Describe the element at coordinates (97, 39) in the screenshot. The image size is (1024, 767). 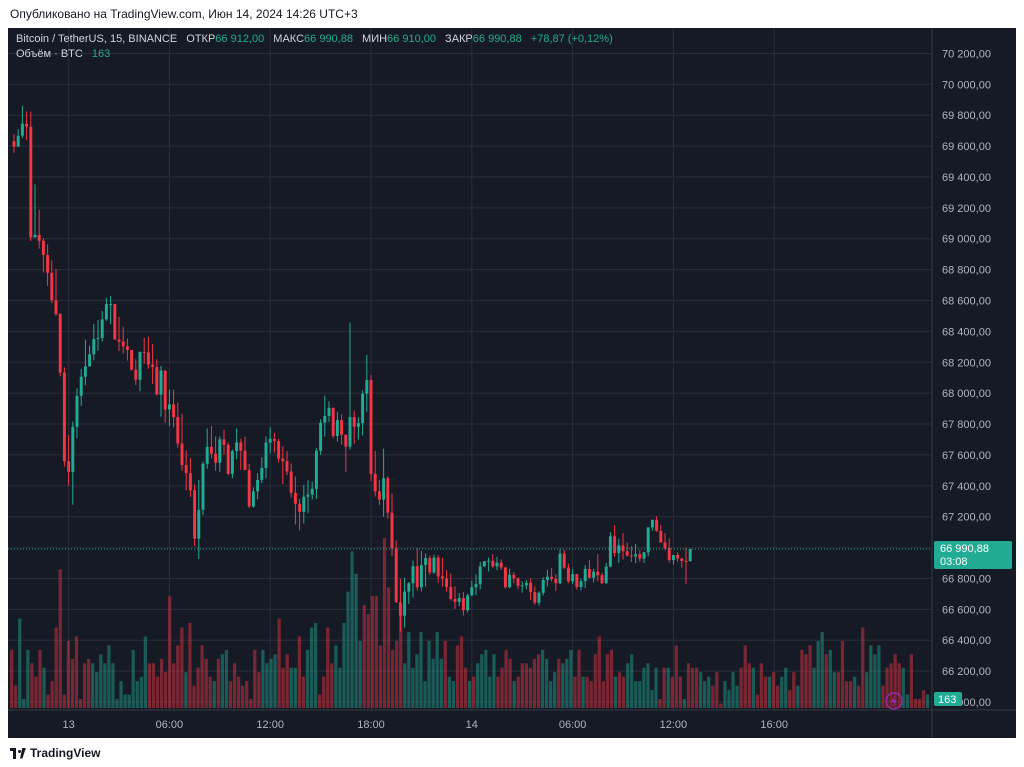
I see `legend-symbol: Bitcoin / TetherUS, 15, BINANCE` at that location.